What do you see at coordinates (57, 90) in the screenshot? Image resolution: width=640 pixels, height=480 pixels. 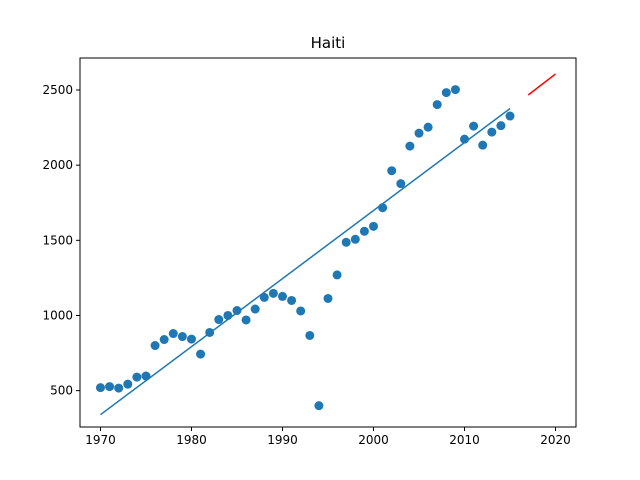 I see `y-tick-label: 2500` at bounding box center [57, 90].